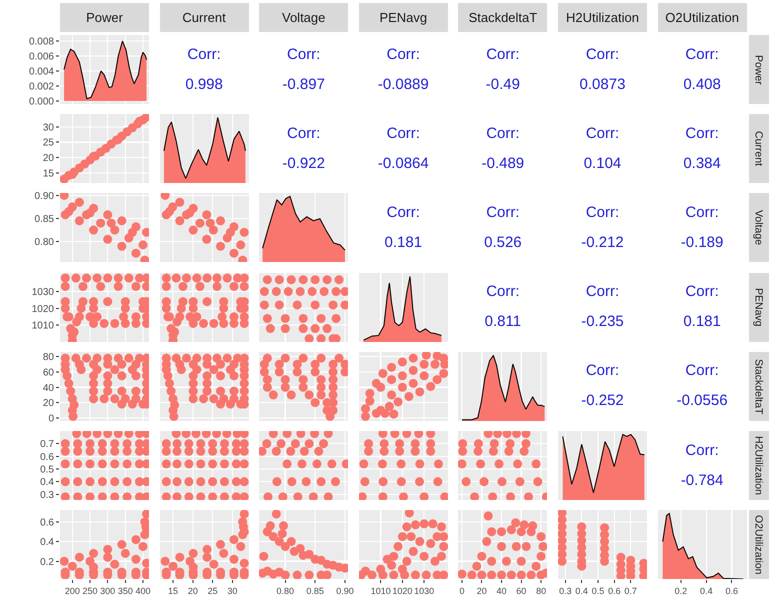 Image resolution: width=771 pixels, height=609 pixels. Describe the element at coordinates (192, 591) in the screenshot. I see `x-tick-label: 20` at that location.